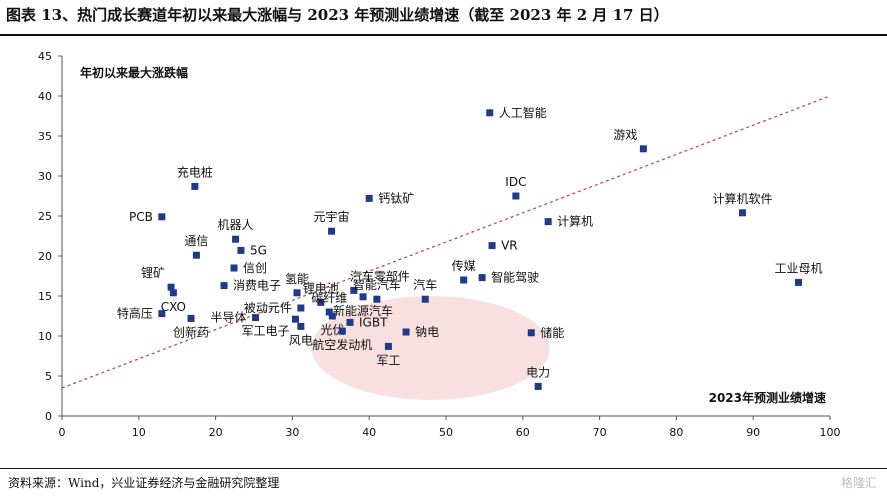 This screenshot has width=887, height=499. I want to click on data-point-label: 信创, so click(255, 268).